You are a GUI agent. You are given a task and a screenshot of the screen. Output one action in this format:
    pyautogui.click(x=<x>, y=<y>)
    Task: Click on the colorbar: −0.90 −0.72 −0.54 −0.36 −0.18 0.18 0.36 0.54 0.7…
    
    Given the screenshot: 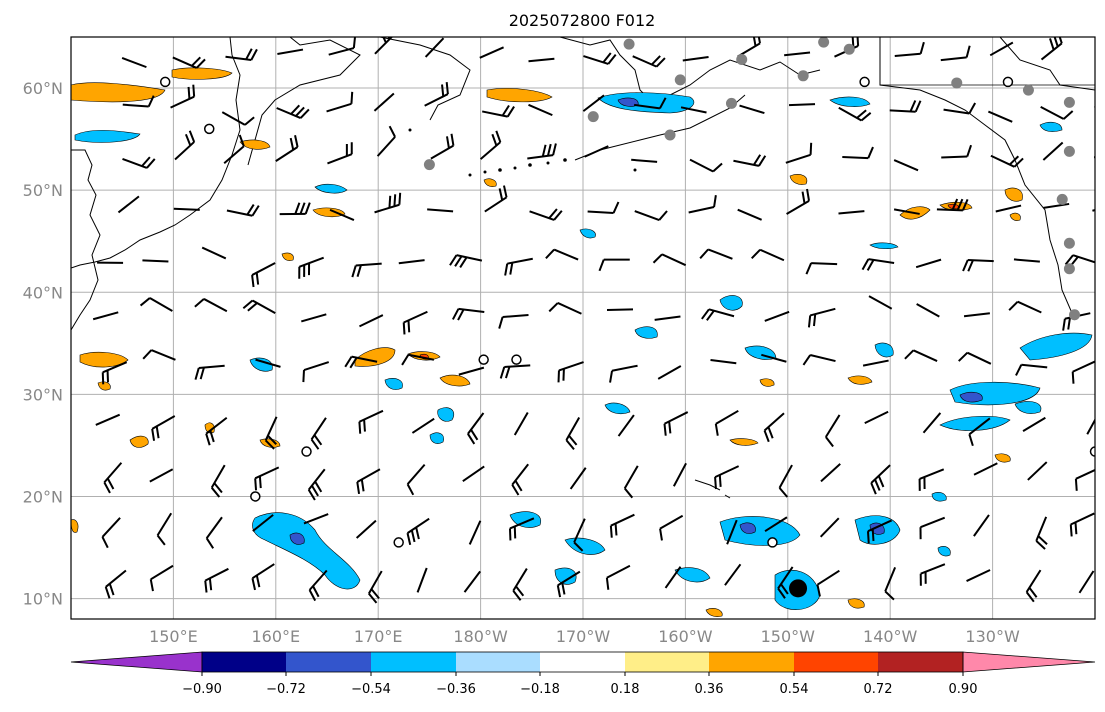 What is the action you would take?
    pyautogui.click(x=583, y=674)
    